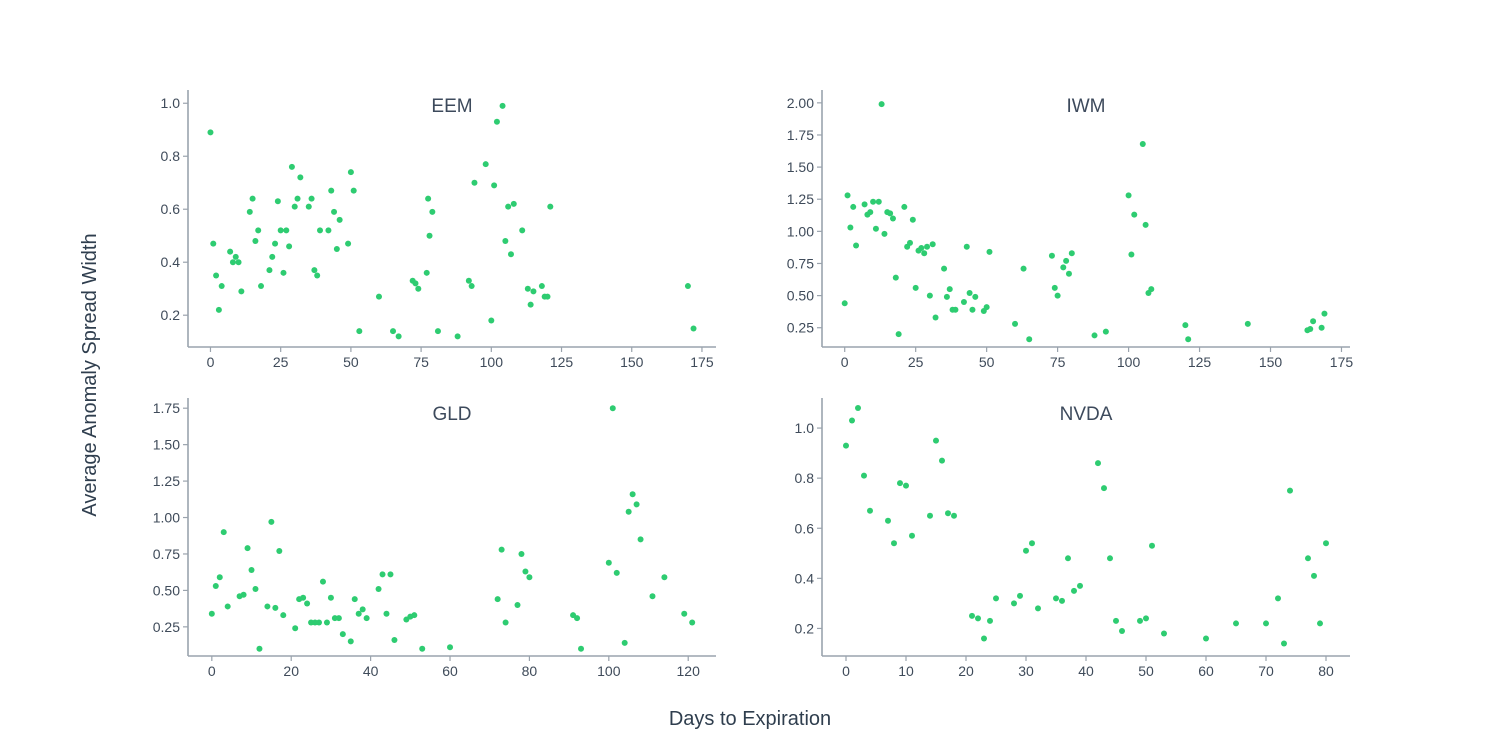 The image size is (1500, 750). I want to click on gld-panel-title: GLD, so click(451, 414).